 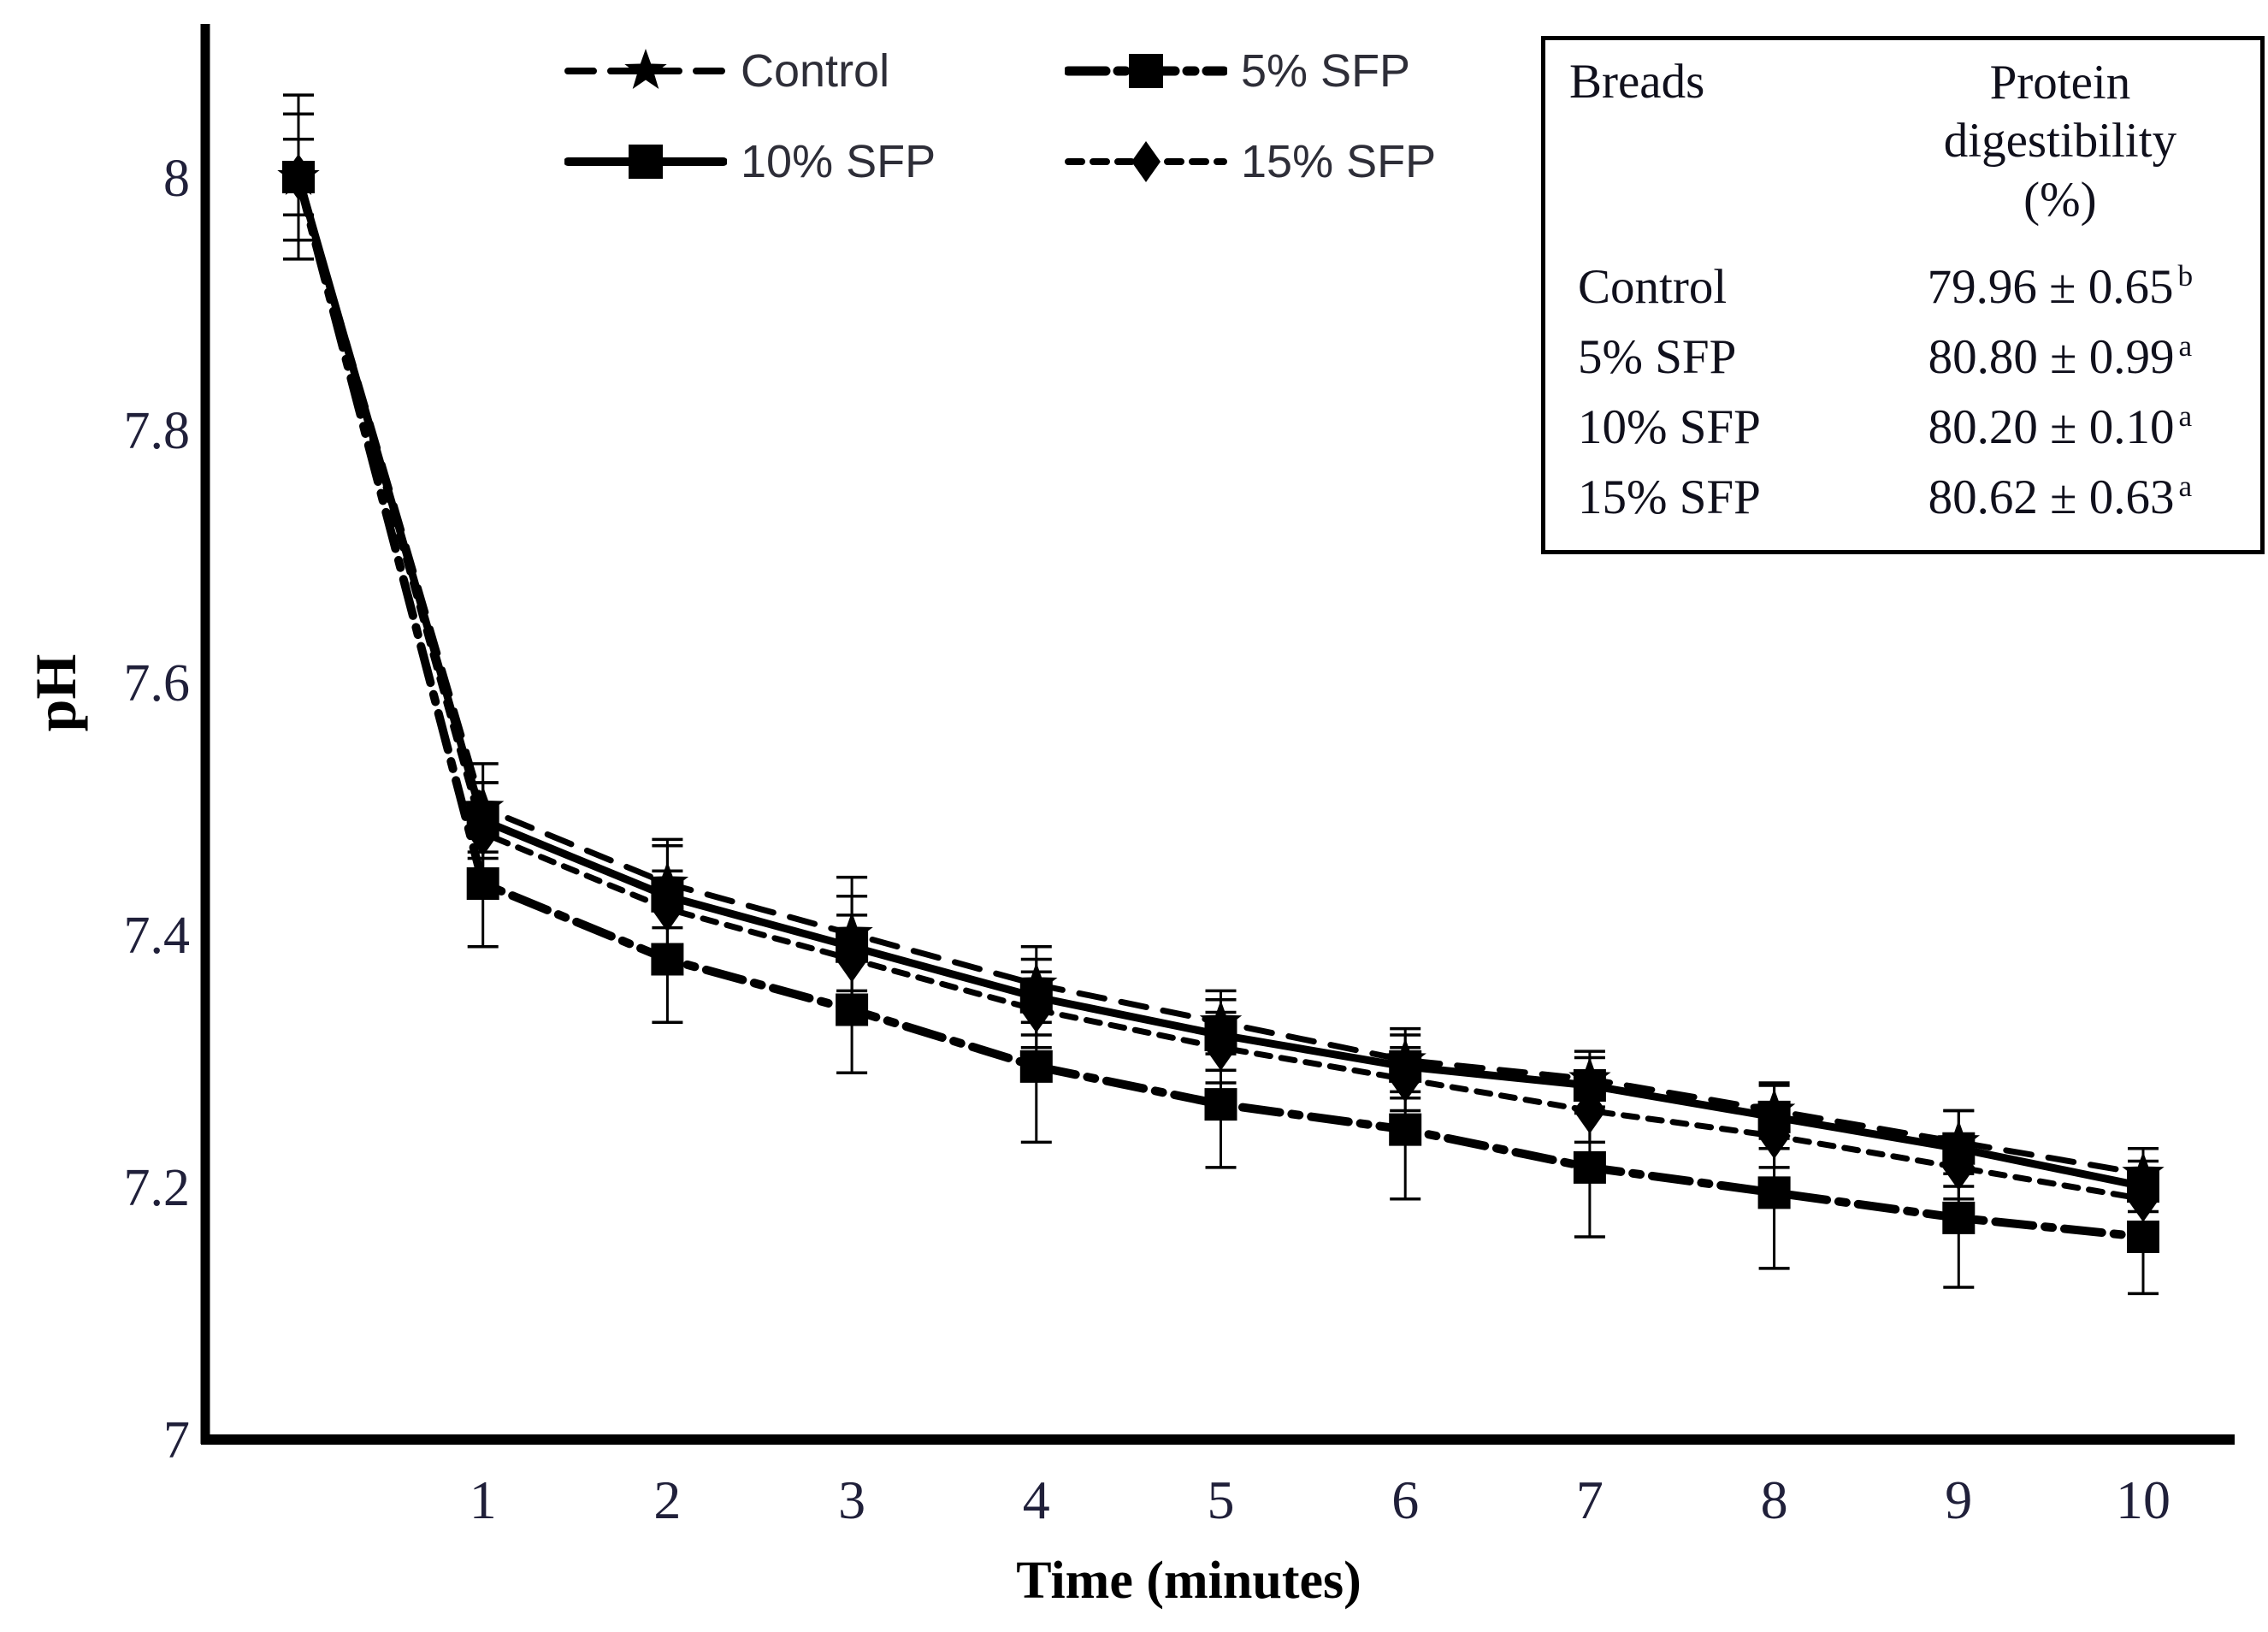 What do you see at coordinates (2050, 287) in the screenshot?
I see `value-text: 79.96 ± 0.65` at bounding box center [2050, 287].